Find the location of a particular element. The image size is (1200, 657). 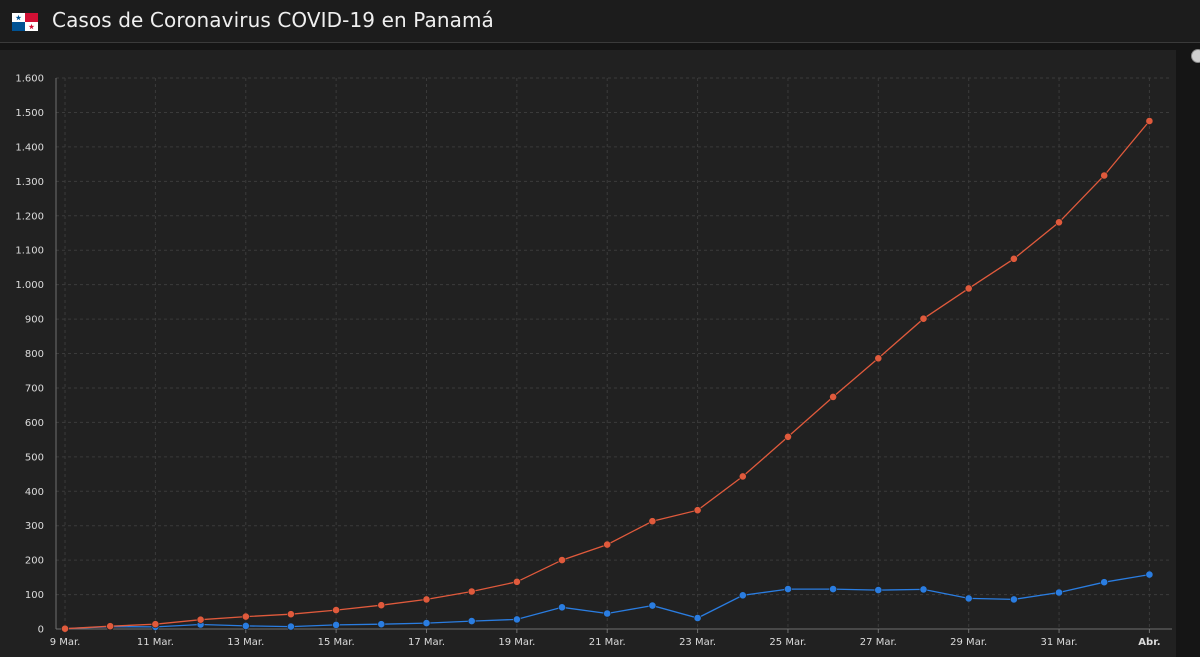

y-tick-label: 900 is located at coordinates (34, 320).